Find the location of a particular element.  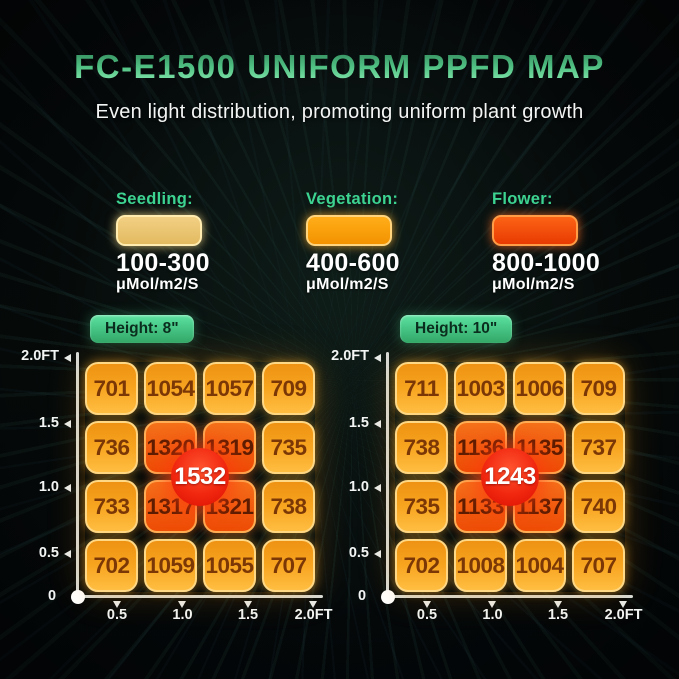

legend-unit-seedling: μMol/m2/S is located at coordinates (157, 284).